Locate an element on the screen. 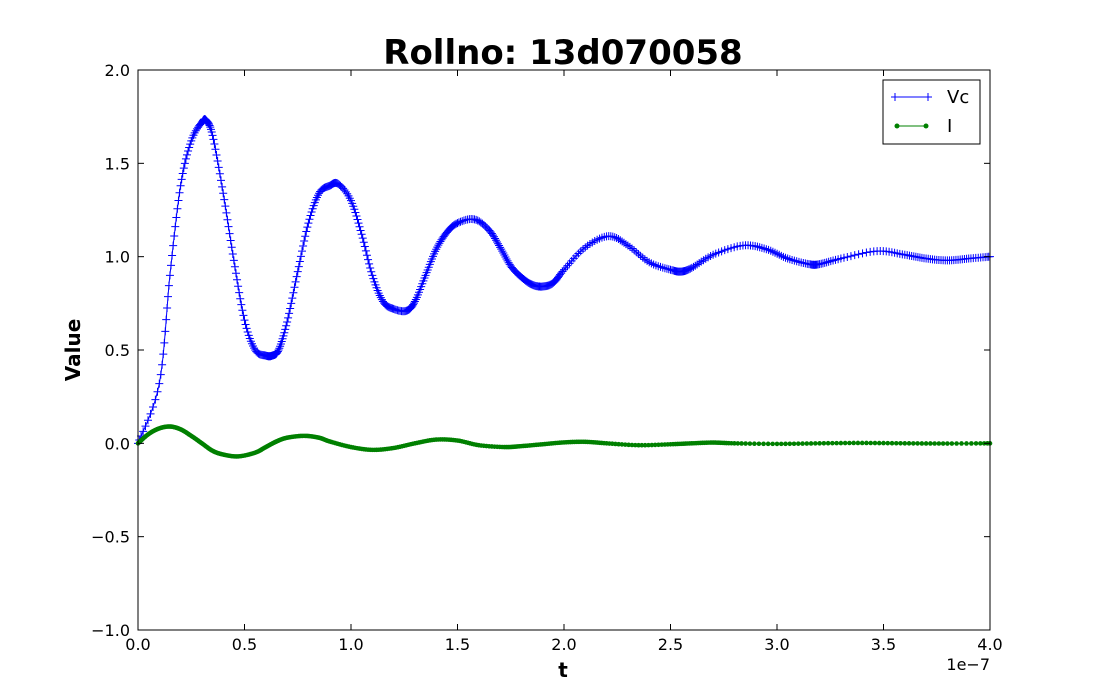 The height and width of the screenshot is (700, 1100). x-tick-label-8: 4.0 is located at coordinates (989, 644).